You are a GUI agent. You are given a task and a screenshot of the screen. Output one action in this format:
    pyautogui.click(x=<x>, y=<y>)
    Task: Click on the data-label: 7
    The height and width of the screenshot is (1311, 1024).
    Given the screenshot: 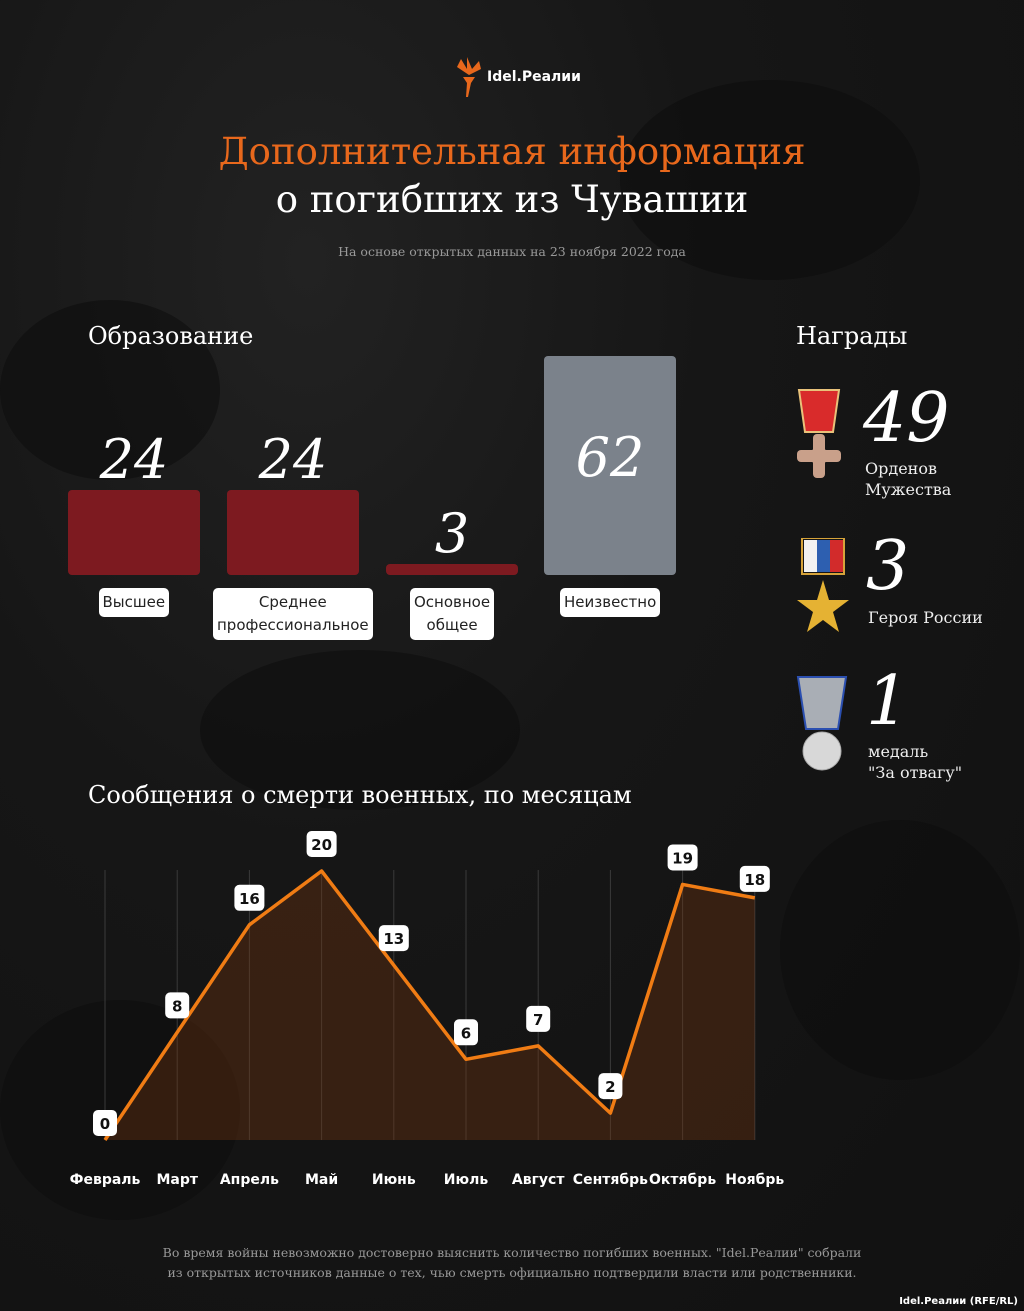 What is the action you would take?
    pyautogui.click(x=538, y=1020)
    